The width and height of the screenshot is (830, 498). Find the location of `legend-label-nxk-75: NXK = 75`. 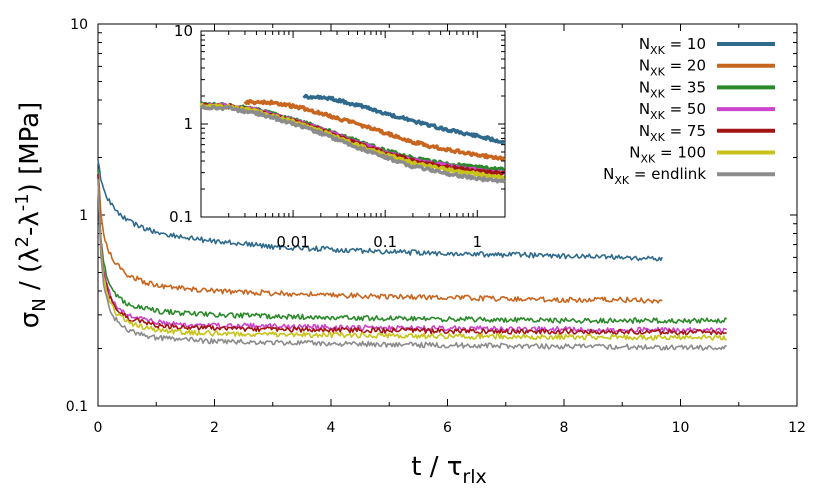

legend-label-nxk-75: NXK = 75 is located at coordinates (672, 133).